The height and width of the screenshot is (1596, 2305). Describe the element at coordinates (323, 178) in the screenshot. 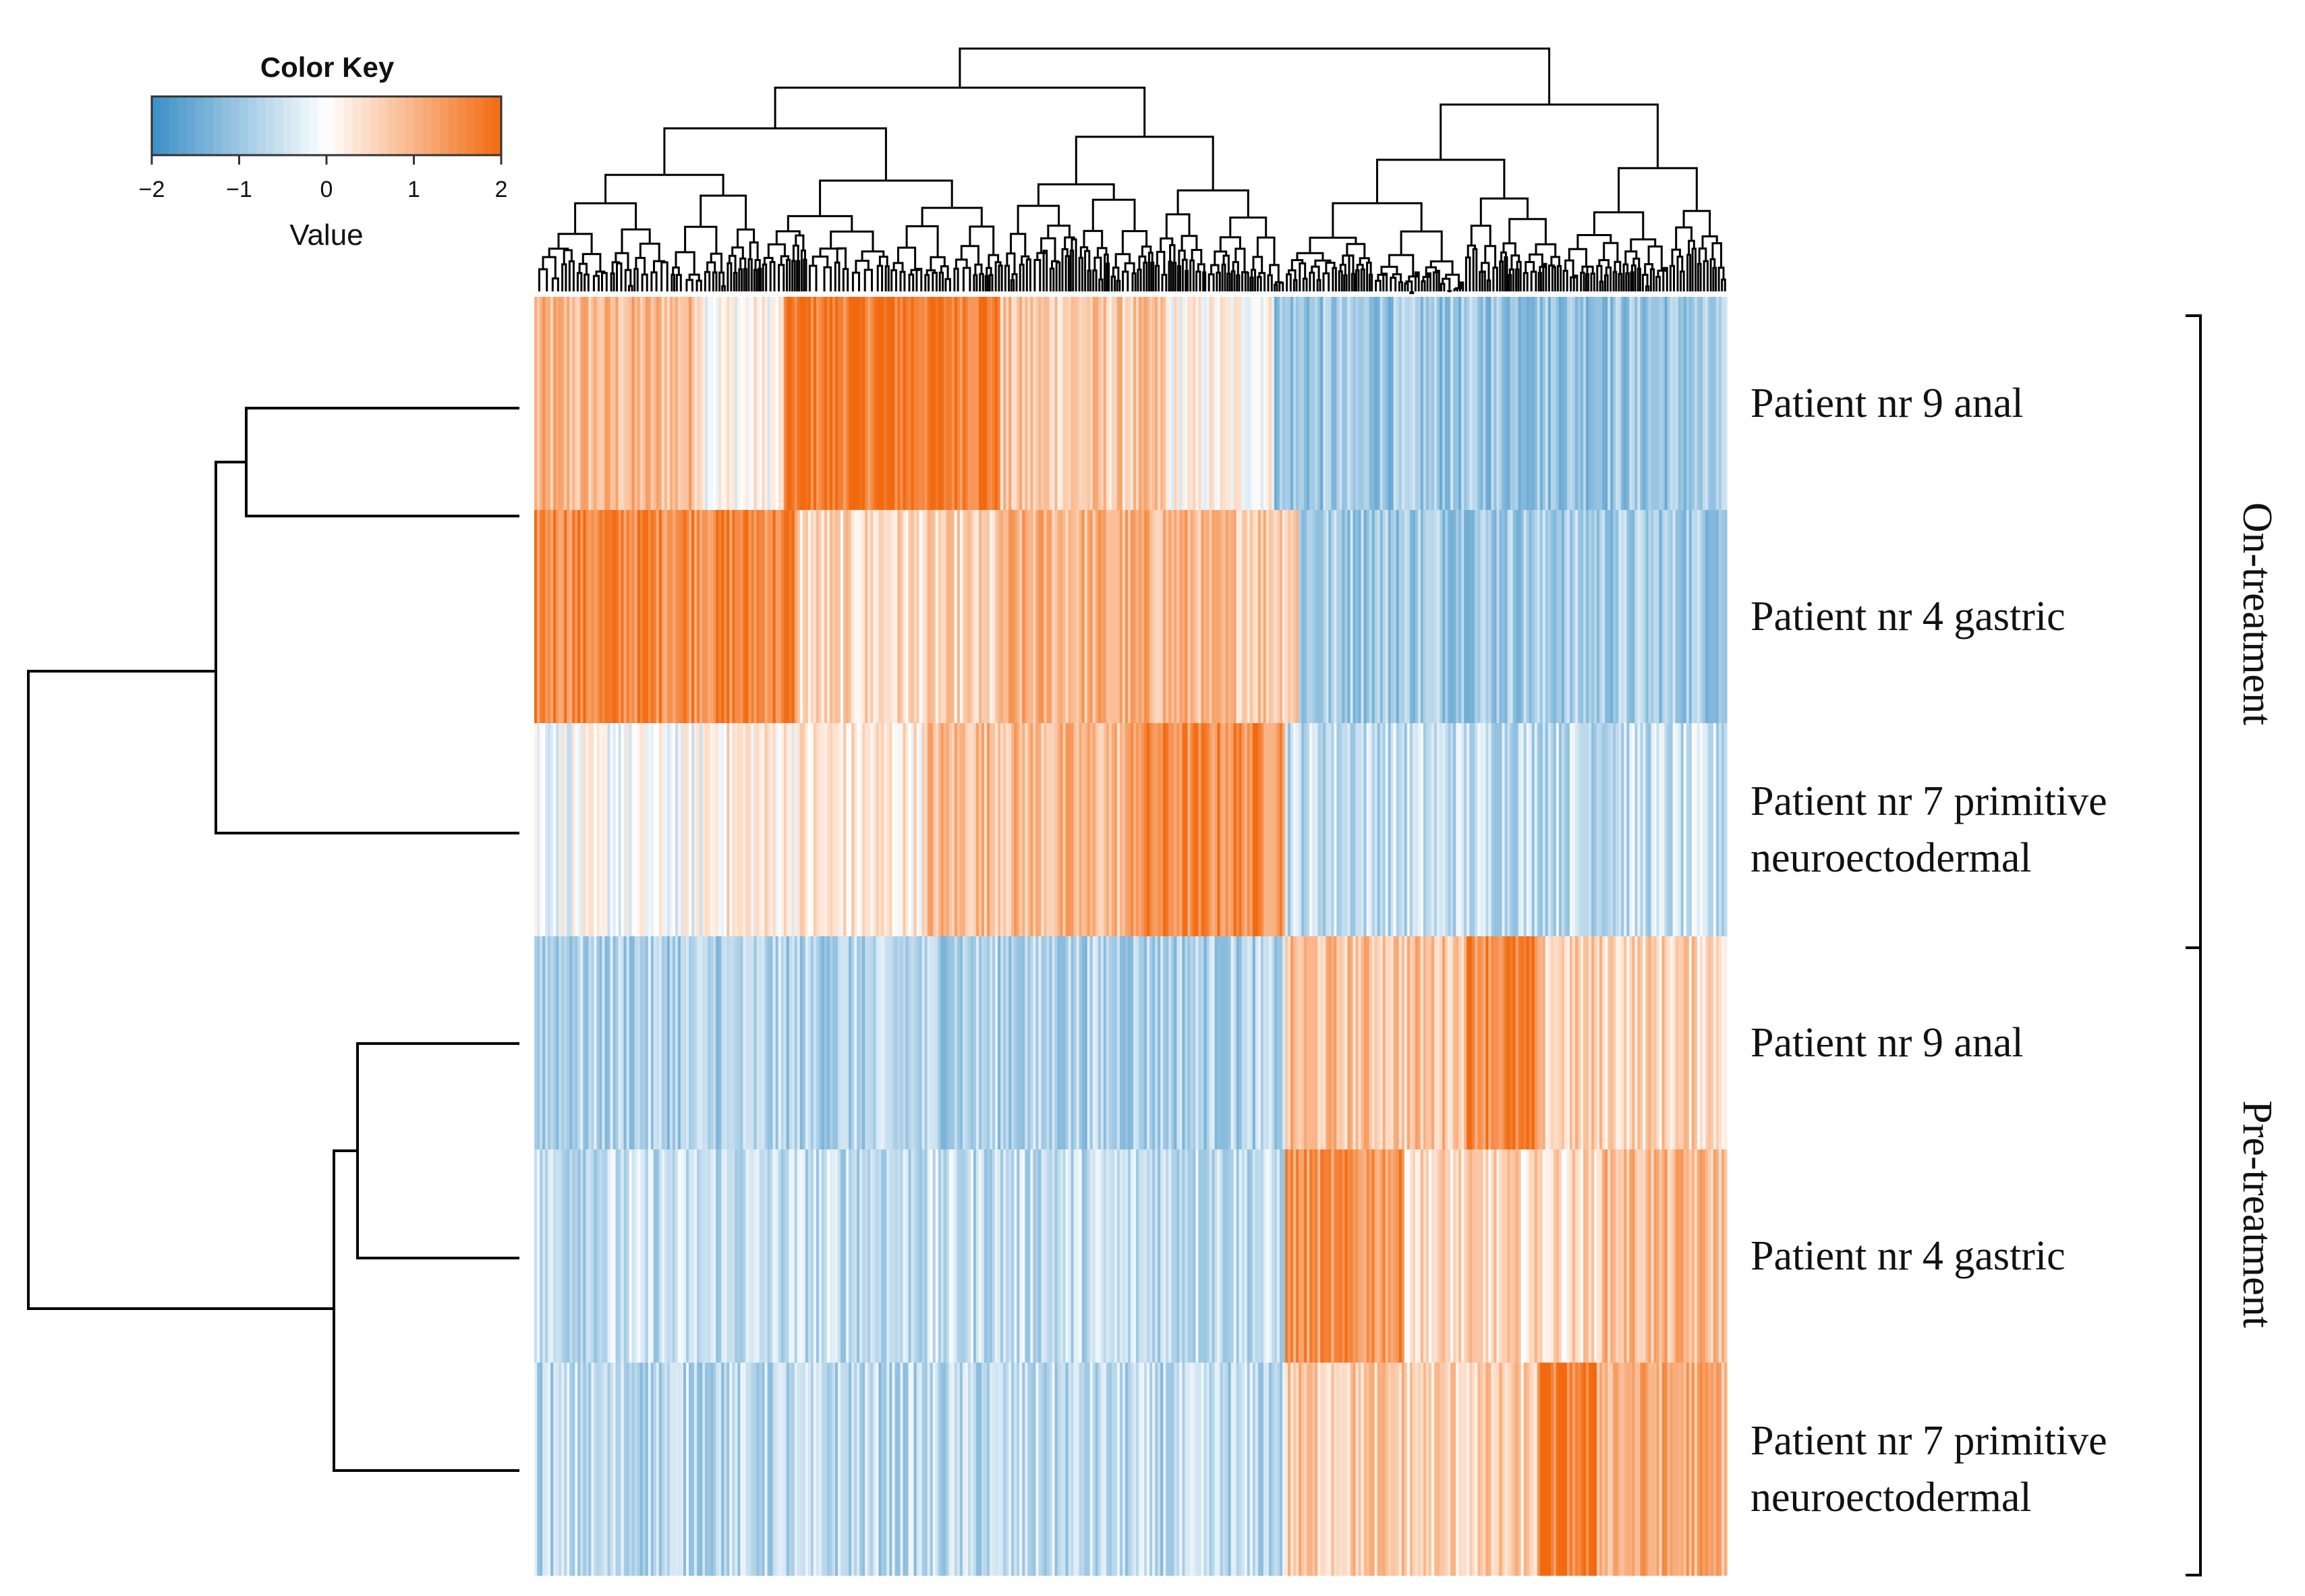

I see `color-key-ticks: −2 −1 0 1 2` at that location.